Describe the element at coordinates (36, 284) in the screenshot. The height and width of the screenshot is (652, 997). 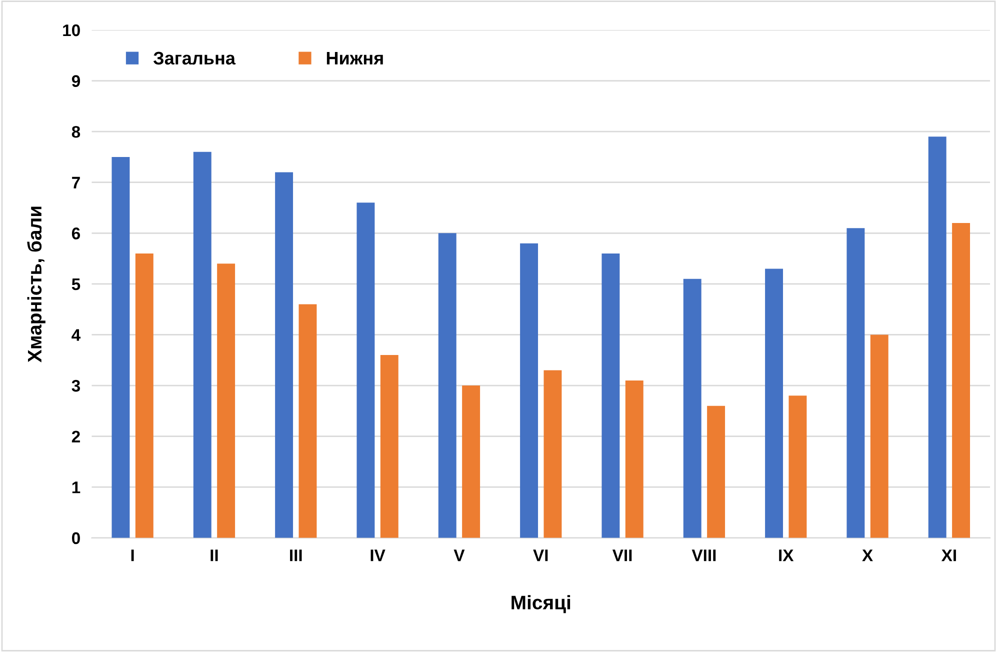
I see `y-axis-title: Хмарність, бали` at that location.